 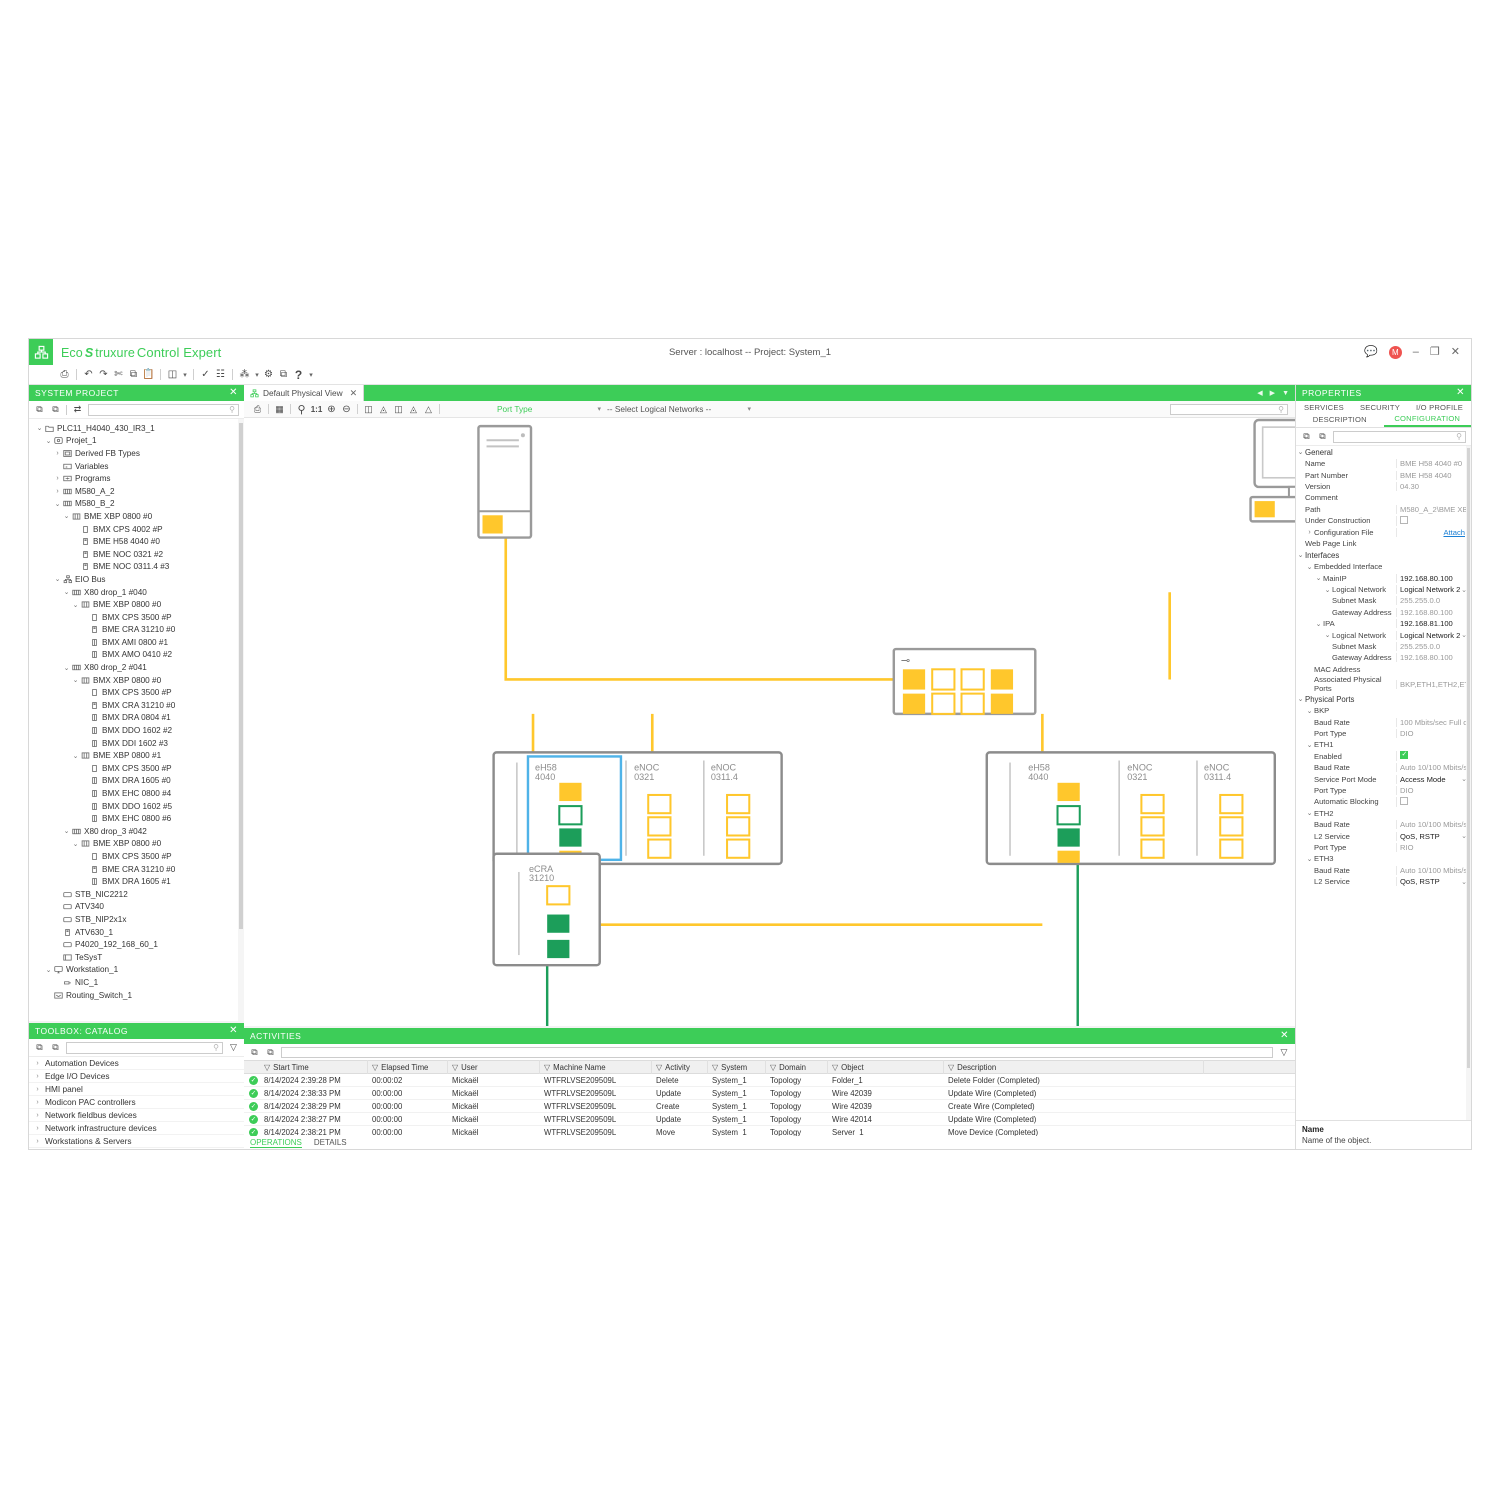 I want to click on align-bottom-icon: ◬, so click(x=413, y=408).